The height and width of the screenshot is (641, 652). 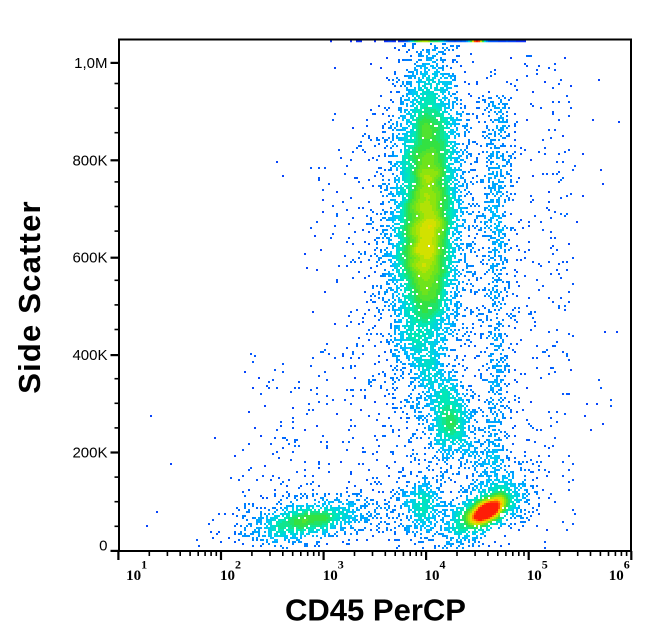 What do you see at coordinates (29, 297) in the screenshot?
I see `svg-text: Side Scatter` at bounding box center [29, 297].